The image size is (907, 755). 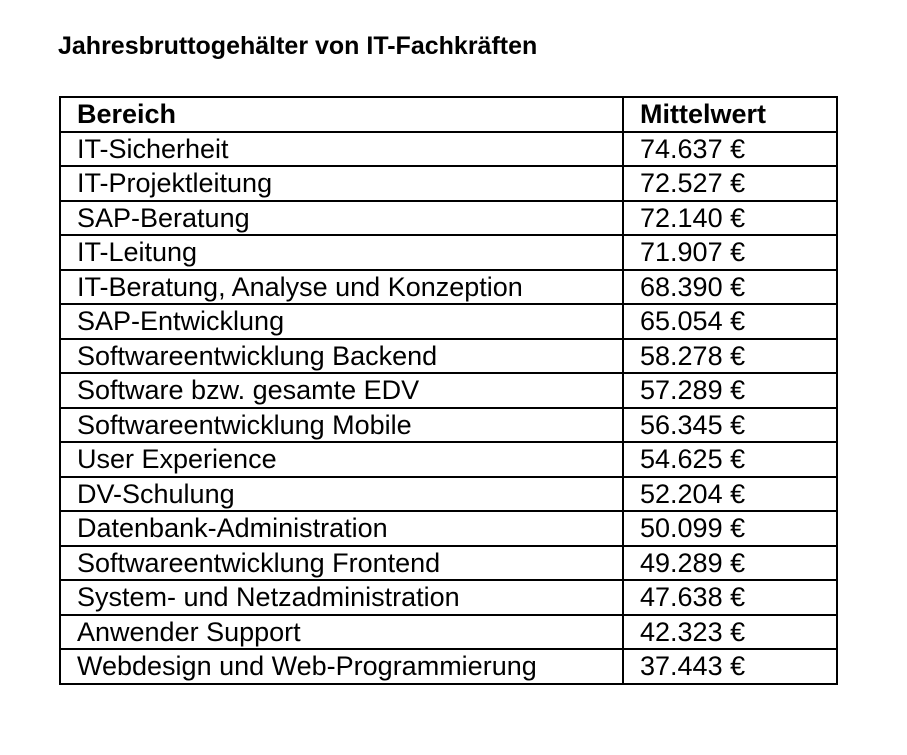 What do you see at coordinates (730, 321) in the screenshot?
I see `value-cell: 65.054 €` at bounding box center [730, 321].